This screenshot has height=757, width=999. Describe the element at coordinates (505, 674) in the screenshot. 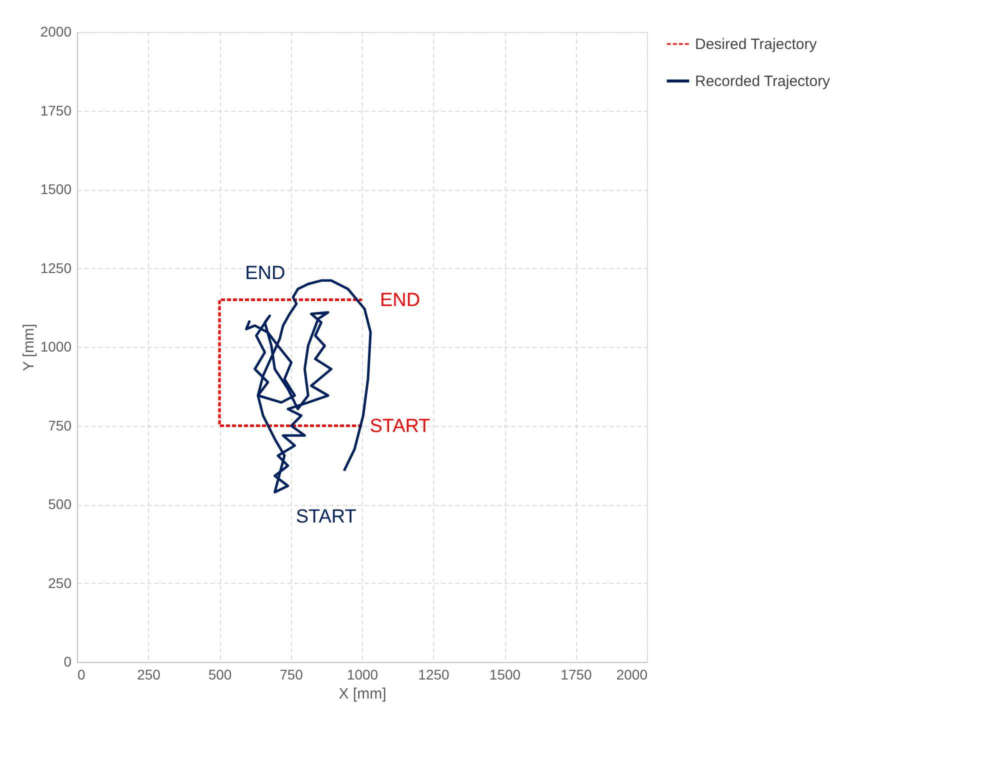

I see `x-tick-label: 1500` at that location.